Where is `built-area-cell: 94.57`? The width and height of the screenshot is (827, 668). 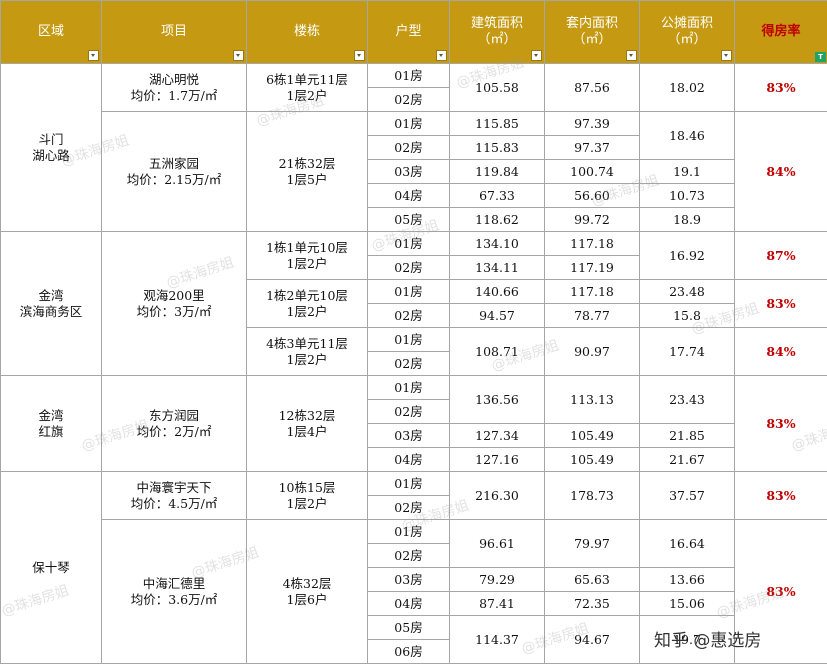
built-area-cell: 94.57 is located at coordinates (497, 315).